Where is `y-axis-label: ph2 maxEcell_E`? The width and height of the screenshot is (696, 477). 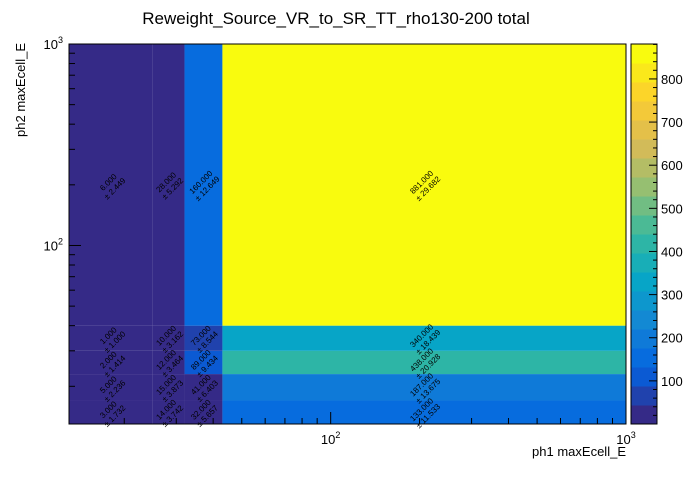 y-axis-label: ph2 maxEcell_E is located at coordinates (20, 90).